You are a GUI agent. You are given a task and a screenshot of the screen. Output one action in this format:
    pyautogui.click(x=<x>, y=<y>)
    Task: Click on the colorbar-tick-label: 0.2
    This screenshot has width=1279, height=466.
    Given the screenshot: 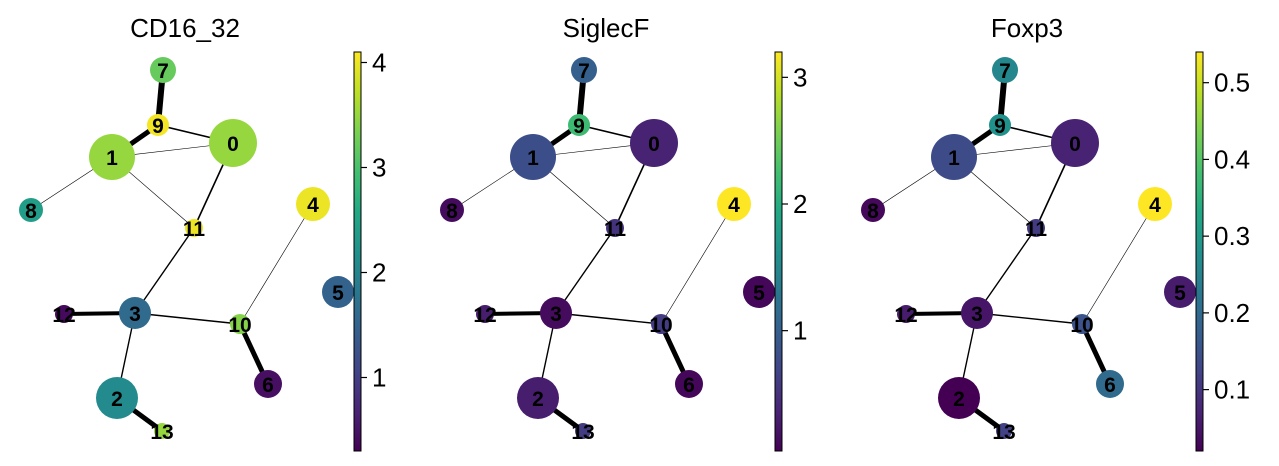 What is the action you would take?
    pyautogui.click(x=1232, y=313)
    